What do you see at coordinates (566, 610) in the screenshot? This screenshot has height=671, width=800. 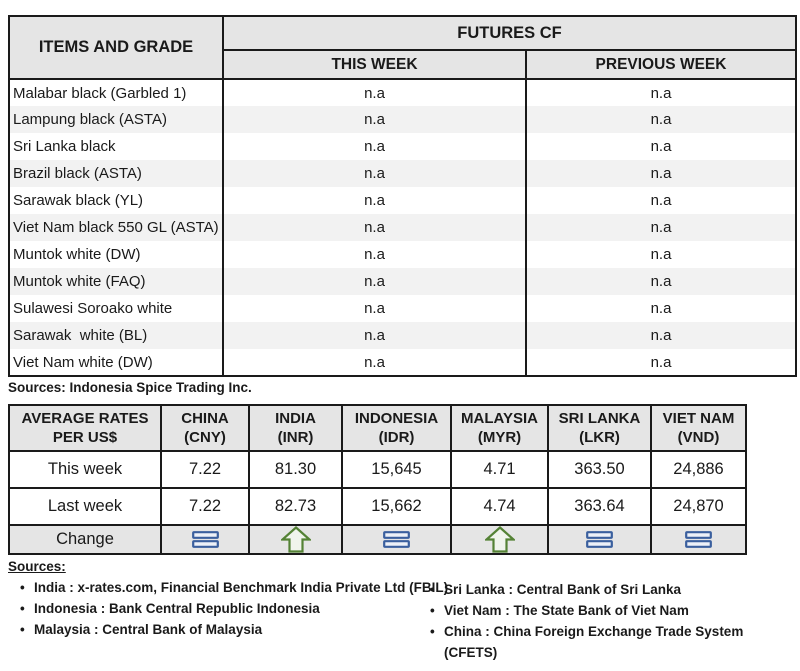 I see `source-item-text: Viet Nam : The State Bank of Viet Nam` at bounding box center [566, 610].